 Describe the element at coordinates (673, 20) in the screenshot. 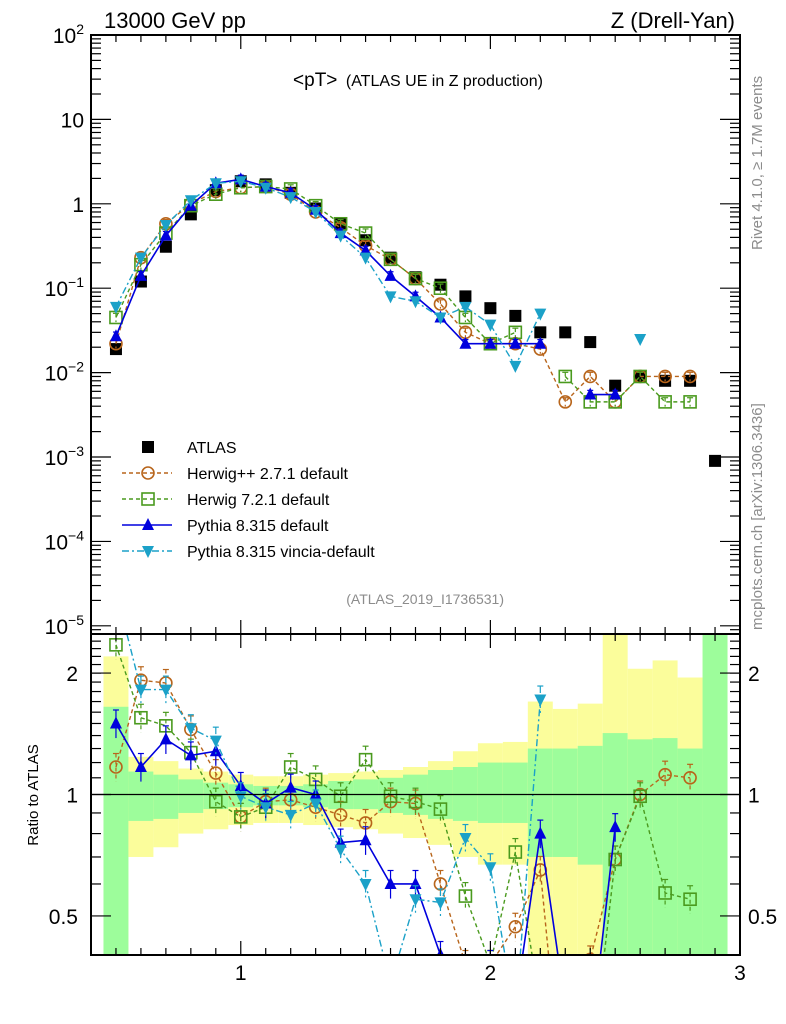

I see `header-right-label: Z (Drell-Yan)` at that location.